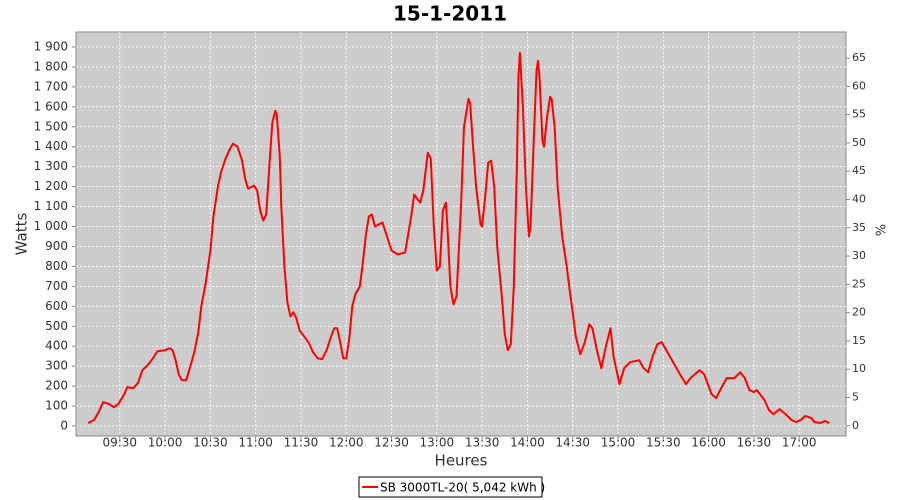 The height and width of the screenshot is (500, 900). Describe the element at coordinates (56, 406) in the screenshot. I see `y-tick-label: 100` at that location.